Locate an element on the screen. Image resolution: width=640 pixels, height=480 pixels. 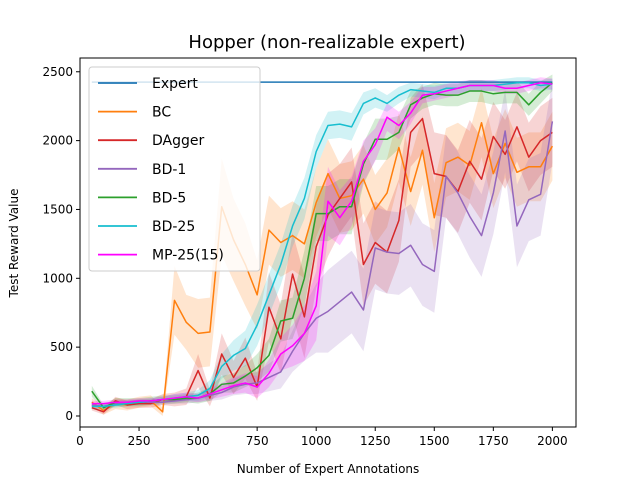
y-tick-label: 500 is located at coordinates (61, 347).